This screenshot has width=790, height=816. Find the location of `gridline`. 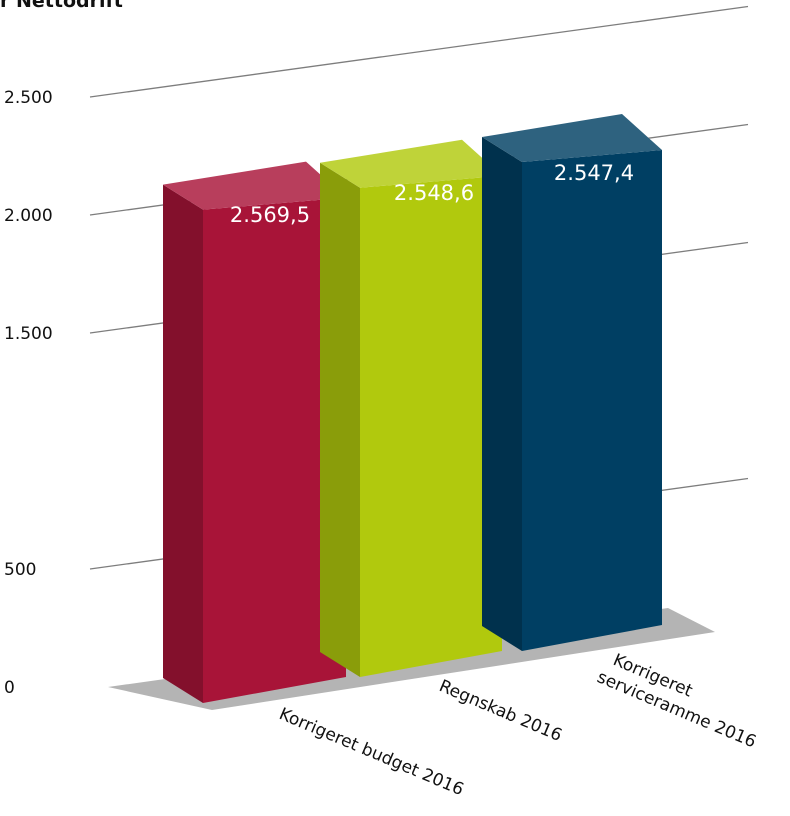

gridline is located at coordinates (419, 51).